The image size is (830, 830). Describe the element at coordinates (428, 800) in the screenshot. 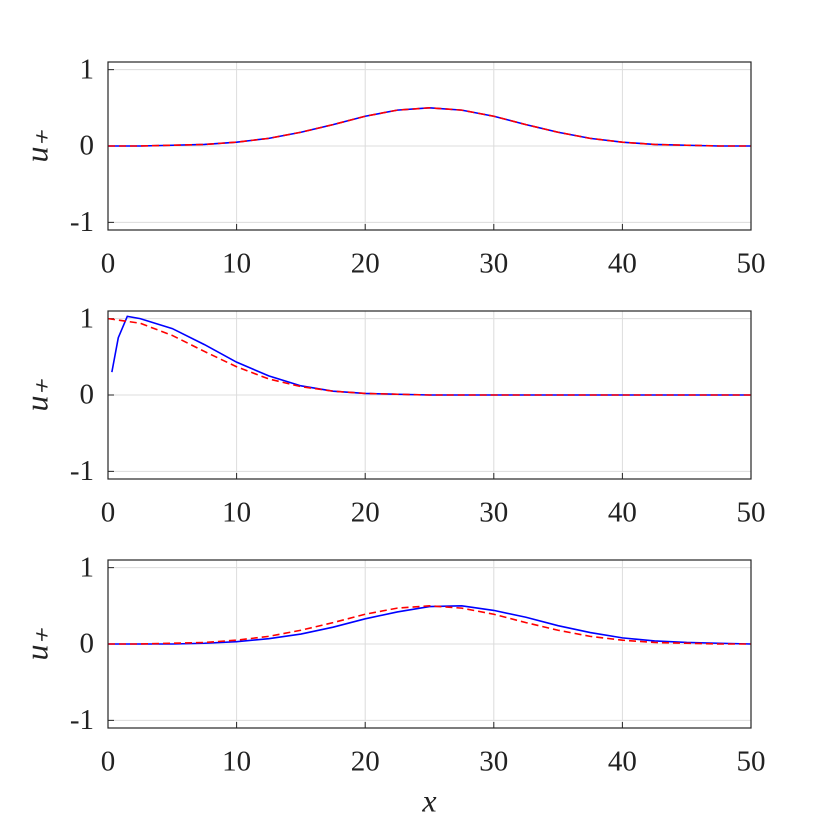

I see `x-axis-label: x` at that location.